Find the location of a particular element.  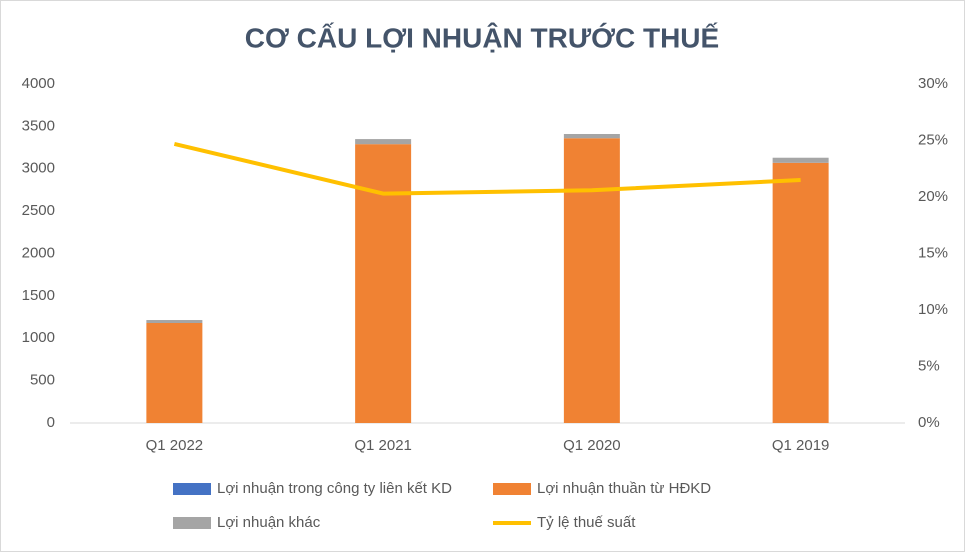

x-tick-label: Q1 2021 is located at coordinates (383, 445).